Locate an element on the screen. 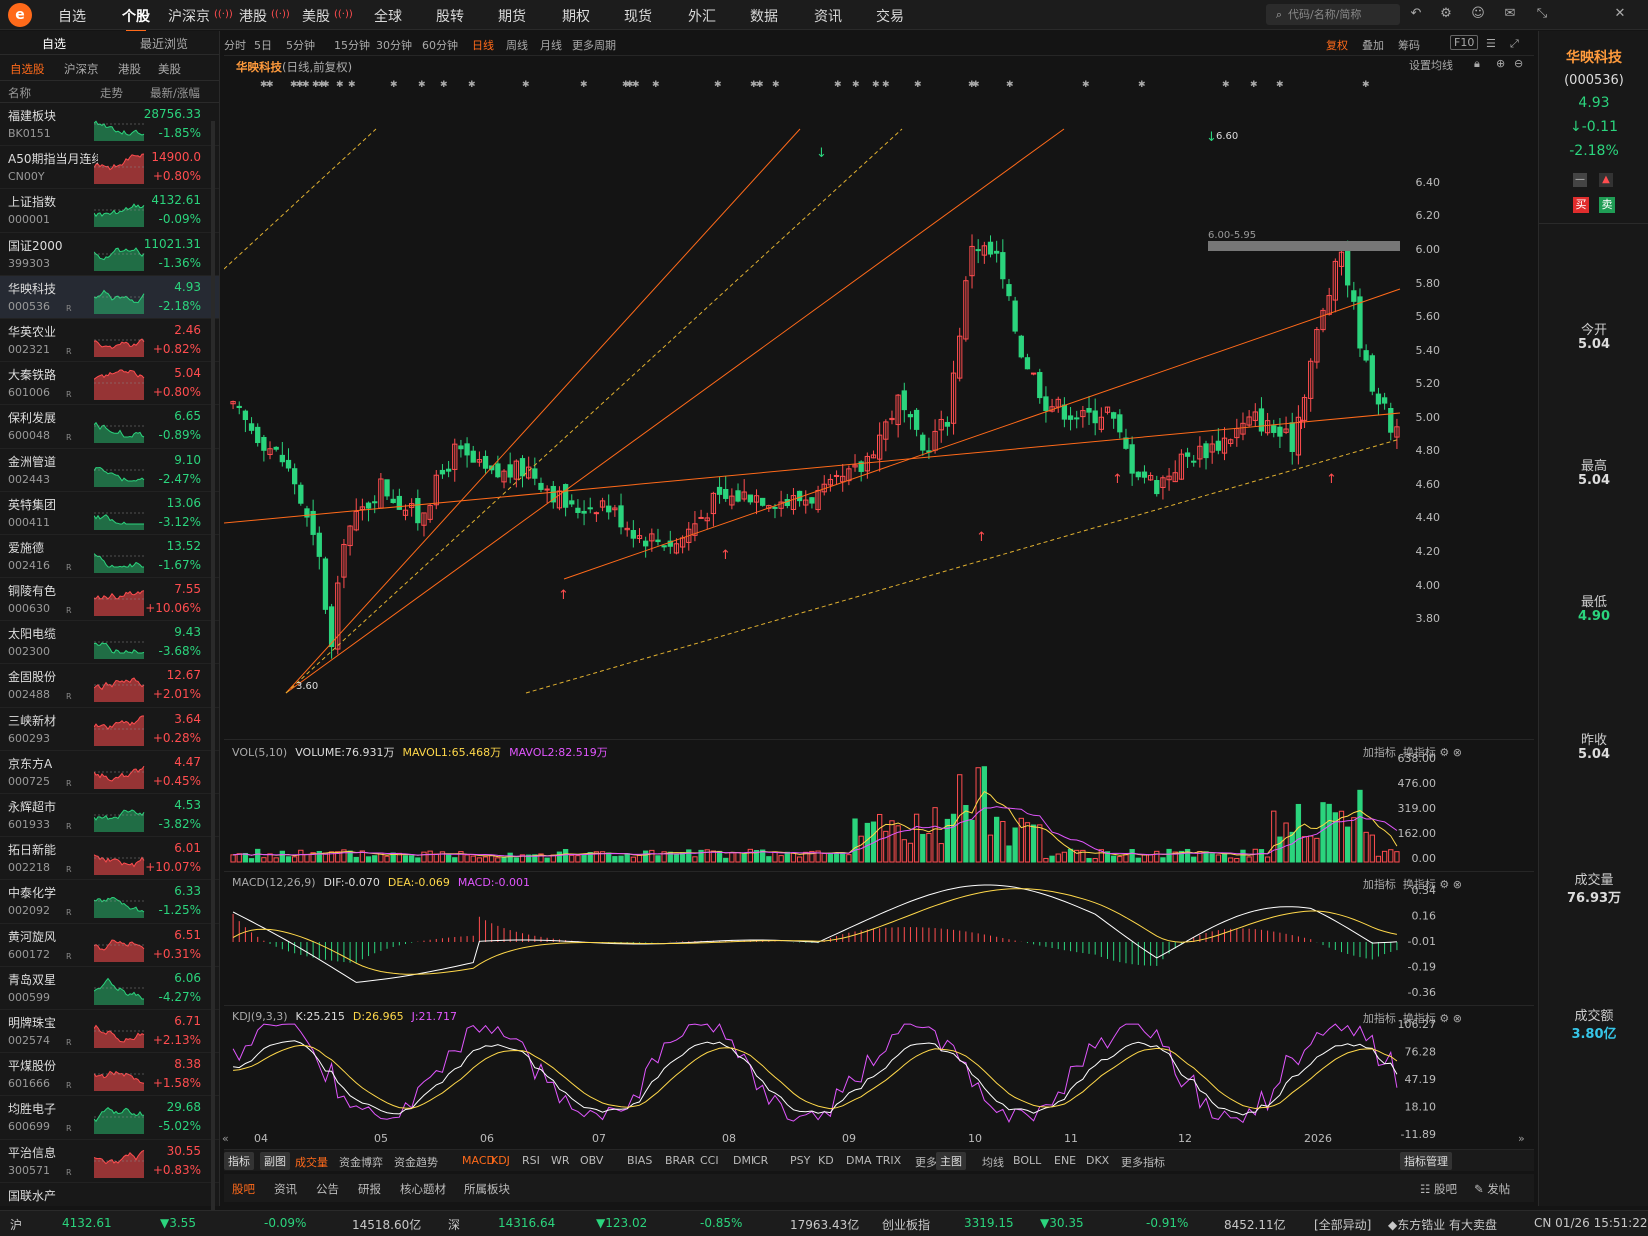 Image resolution: width=1648 pixels, height=1236 pixels. tab-news: 资讯 is located at coordinates (285, 1189).